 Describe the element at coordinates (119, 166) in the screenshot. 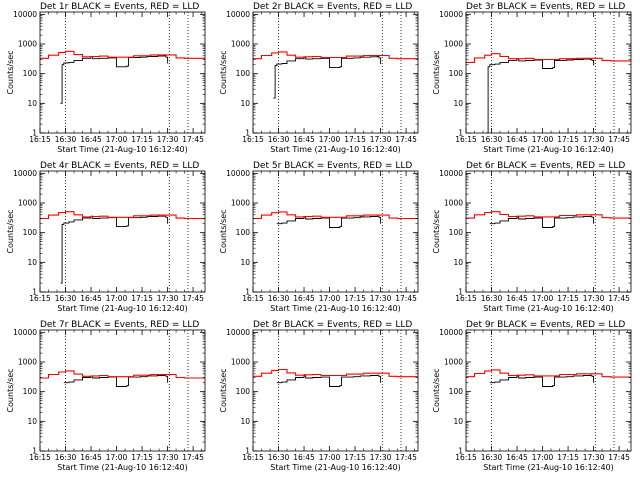

I see `panel-title: Det 4r BLACK = Events, RED = LLD` at that location.